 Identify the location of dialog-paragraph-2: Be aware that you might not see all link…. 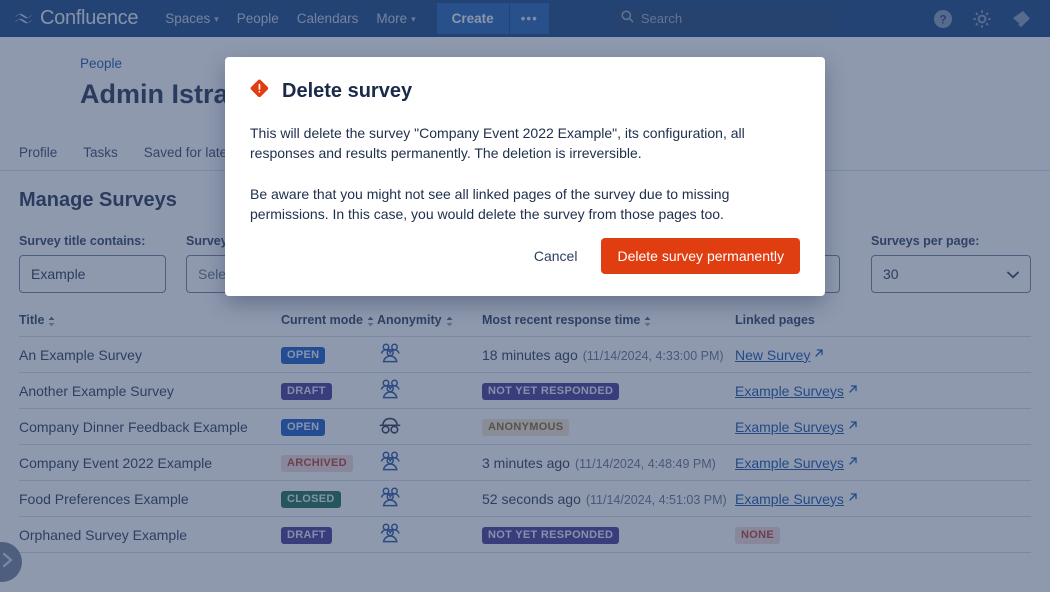
(490, 204).